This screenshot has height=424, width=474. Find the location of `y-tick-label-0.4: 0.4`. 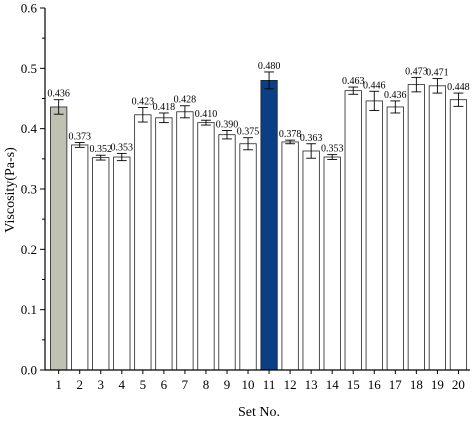

y-tick-label-0.4: 0.4 is located at coordinates (29, 128).